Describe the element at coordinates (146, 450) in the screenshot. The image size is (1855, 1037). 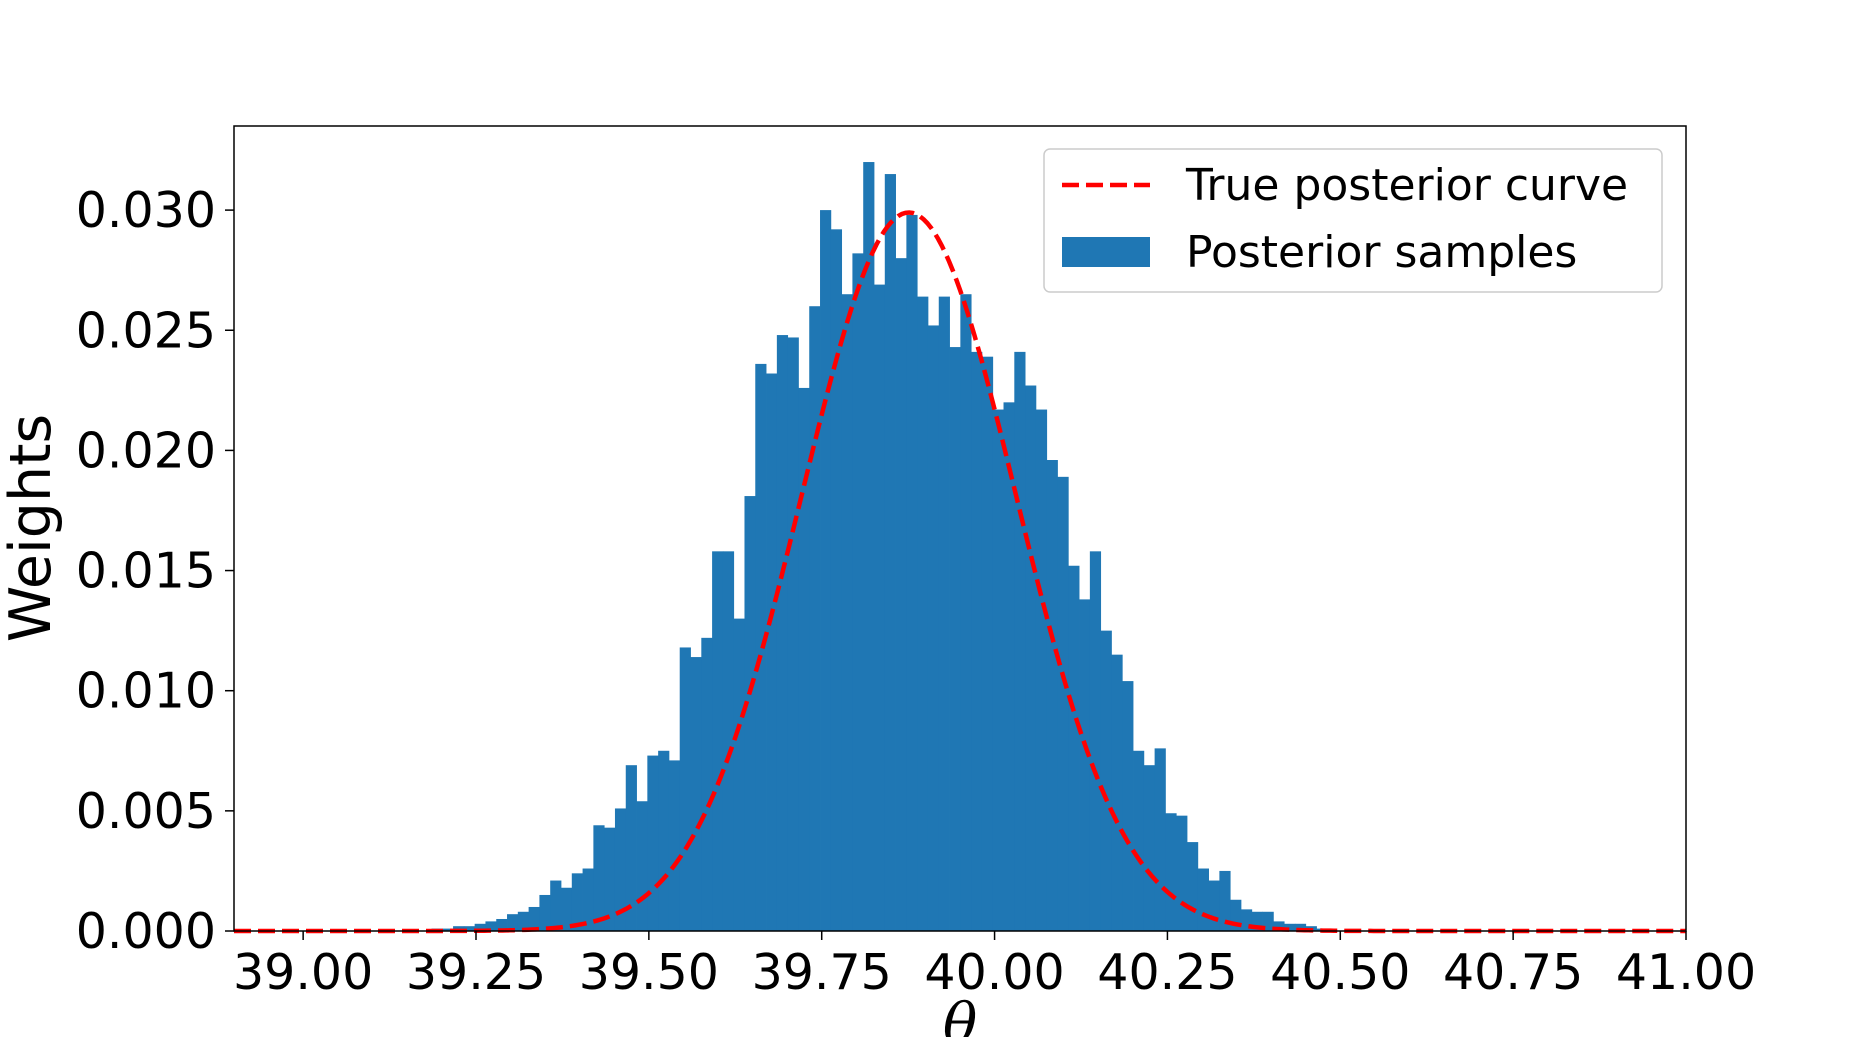
I see `y-tick-label: 0.020` at that location.